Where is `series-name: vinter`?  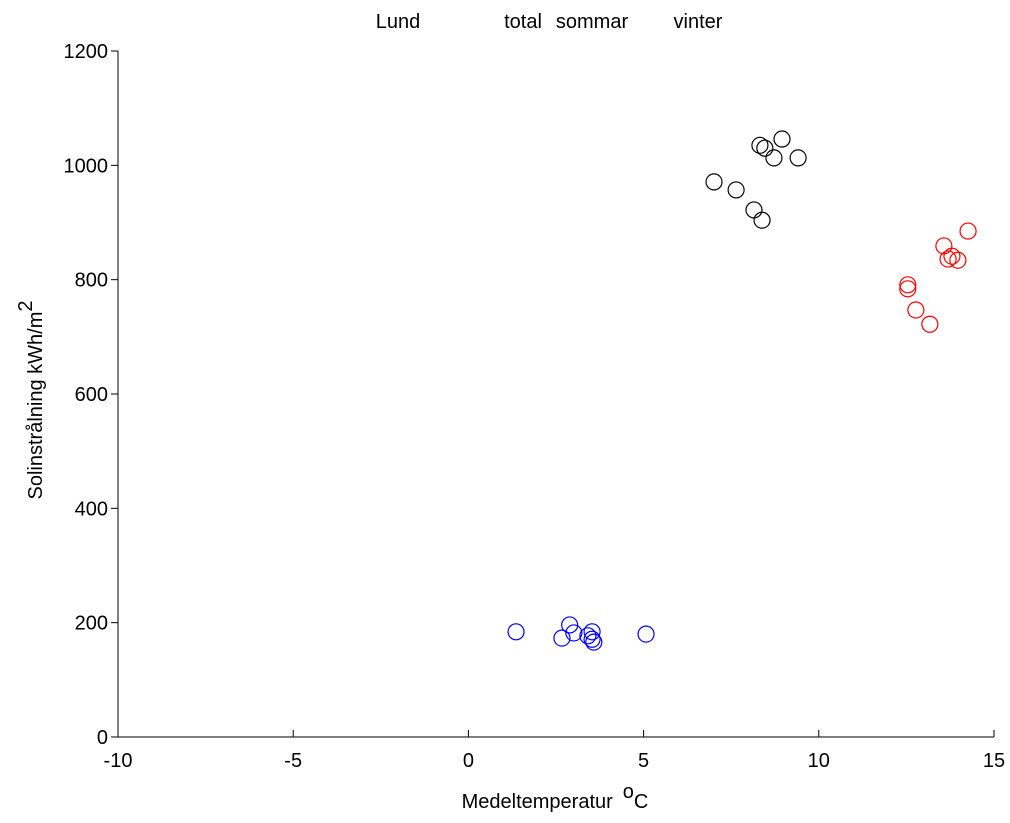
series-name: vinter is located at coordinates (698, 22).